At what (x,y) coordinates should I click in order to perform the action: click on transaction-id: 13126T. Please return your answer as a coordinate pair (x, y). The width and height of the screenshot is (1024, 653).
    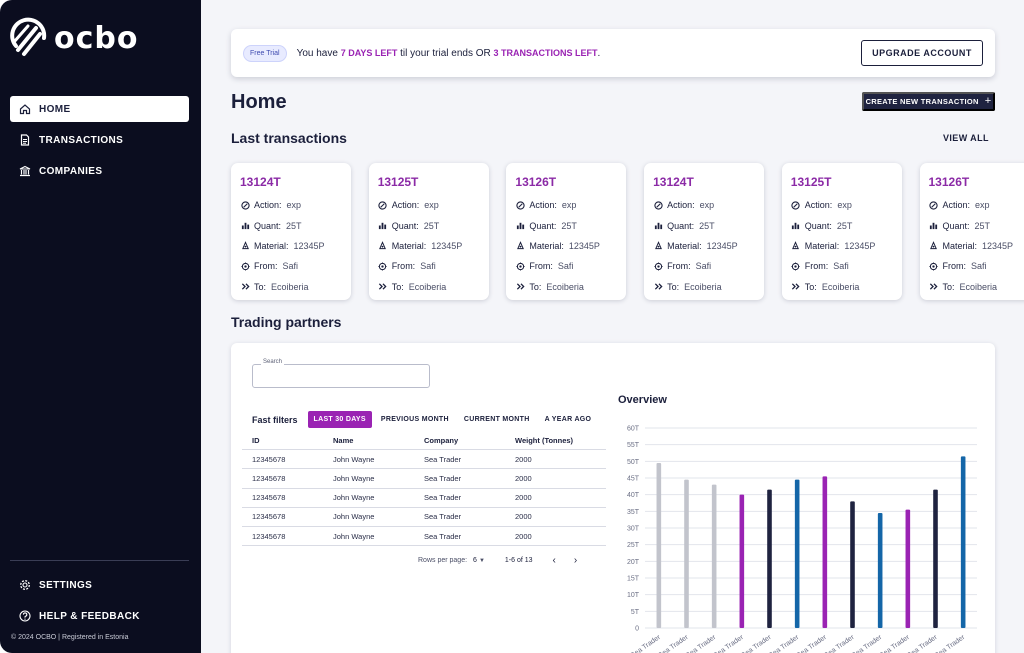
    Looking at the image, I should click on (536, 182).